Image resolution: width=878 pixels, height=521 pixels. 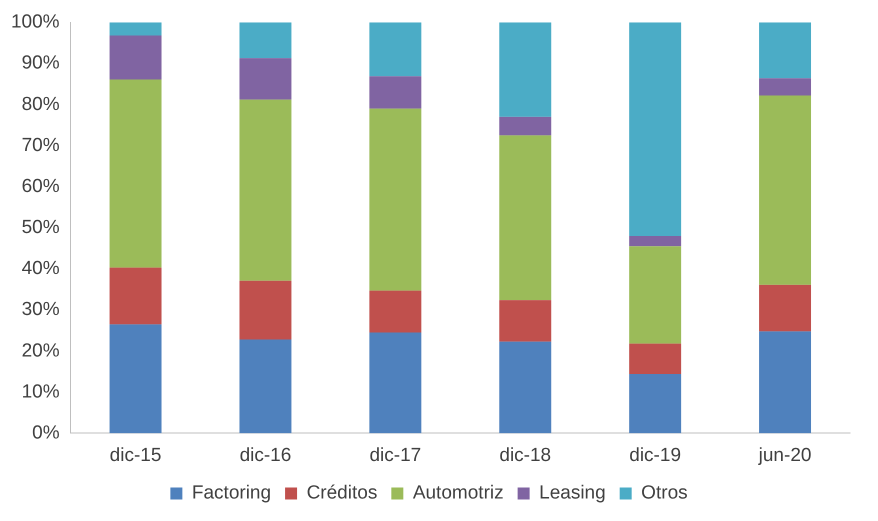 I want to click on y-tick-label: 50%, so click(x=41, y=227).